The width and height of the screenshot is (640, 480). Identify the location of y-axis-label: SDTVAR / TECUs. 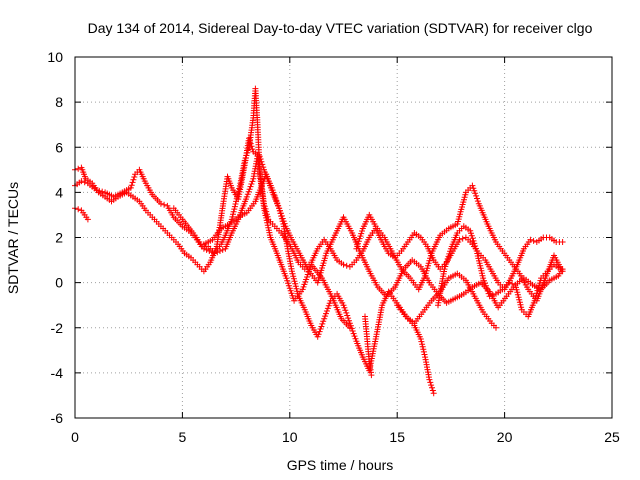
(13, 238).